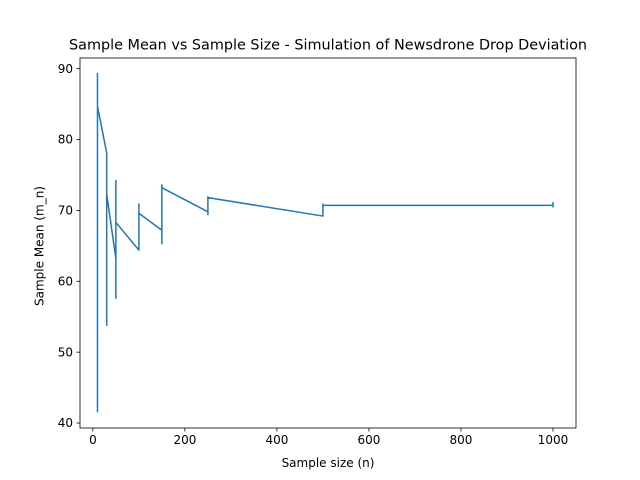  I want to click on x-axis-label: Sample size (n), so click(328, 463).